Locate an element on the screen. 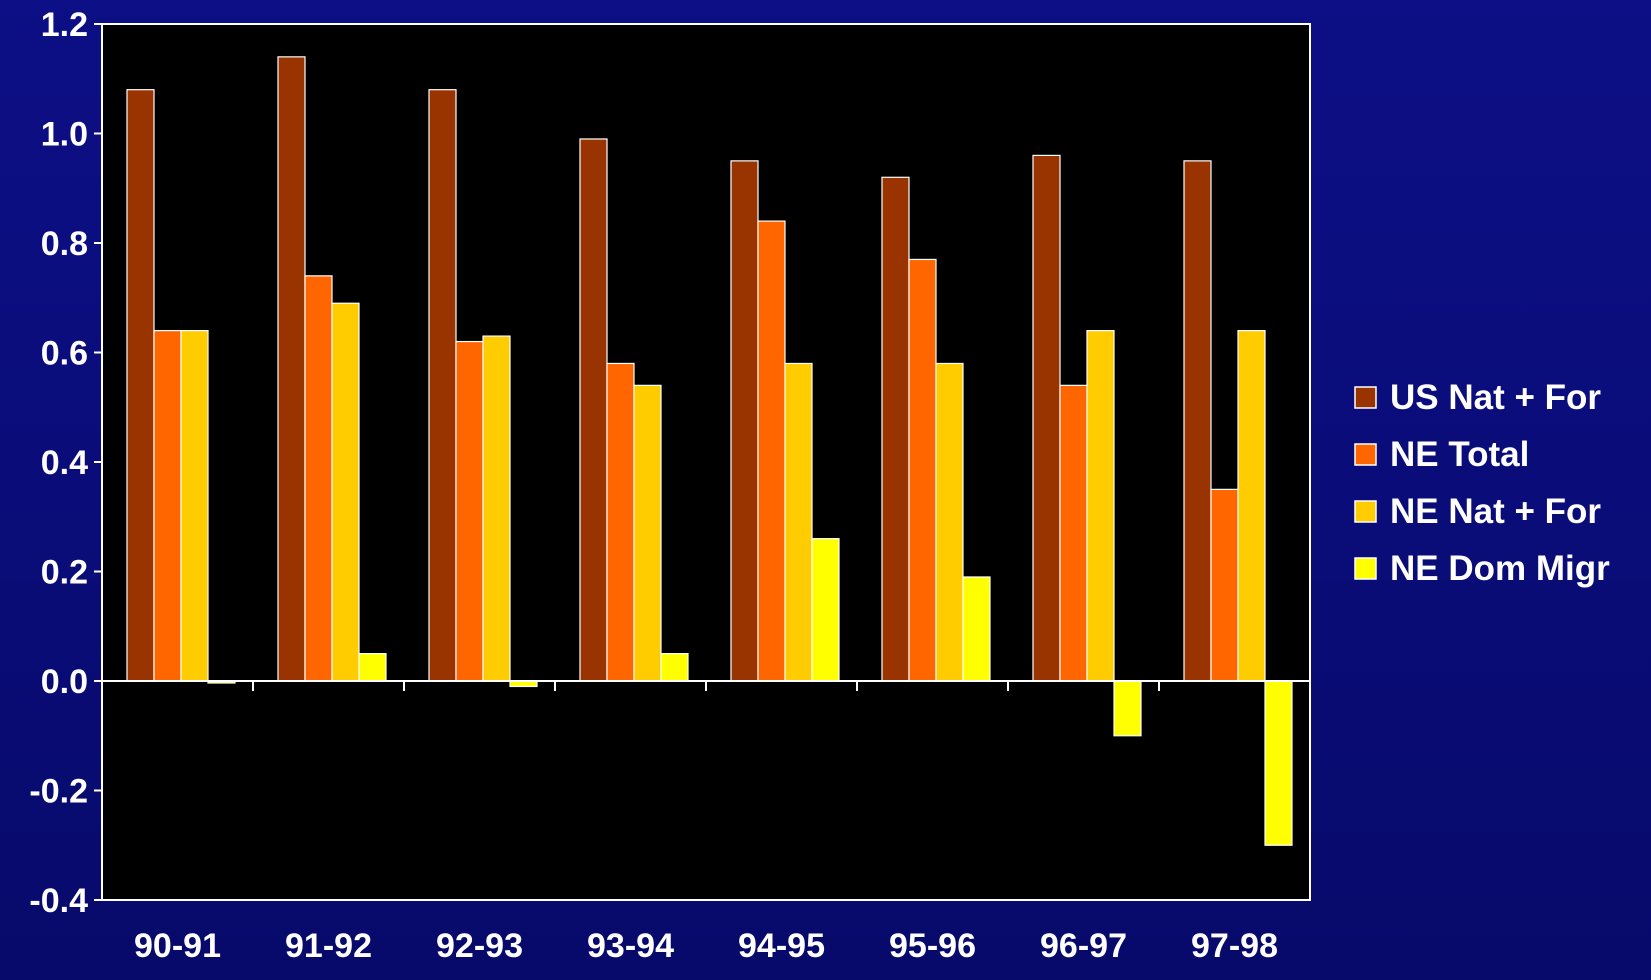 The height and width of the screenshot is (980, 1651). x-tick-label: 96-97 is located at coordinates (1083, 946).